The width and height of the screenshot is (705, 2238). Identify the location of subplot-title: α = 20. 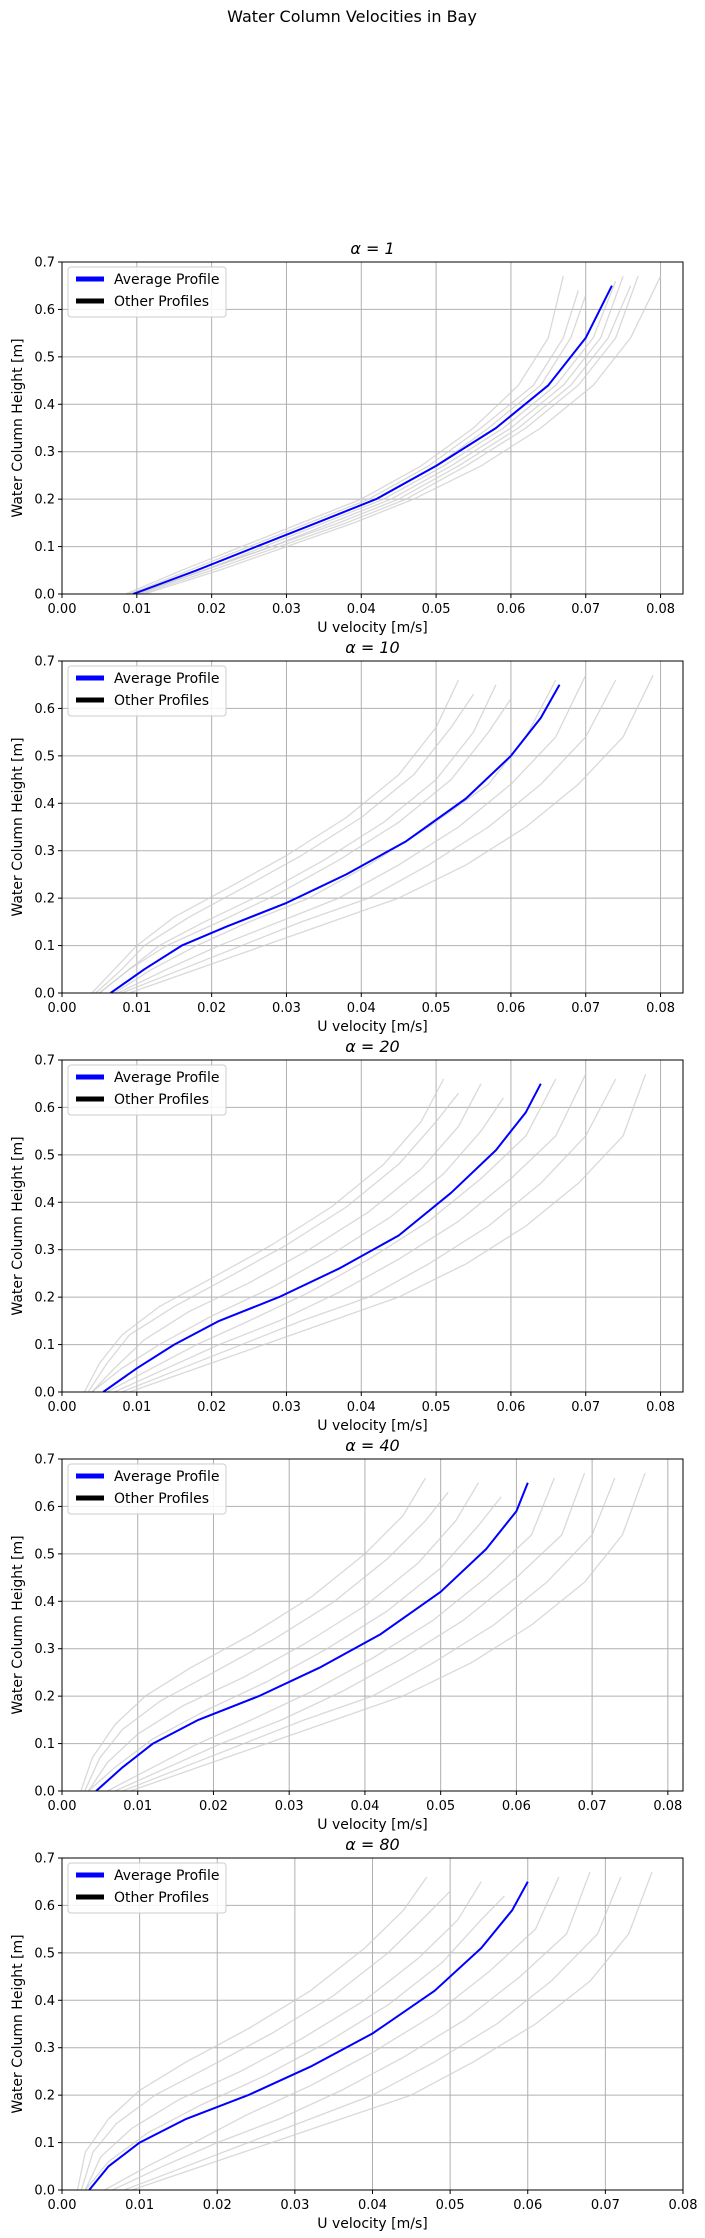
(372, 1046).